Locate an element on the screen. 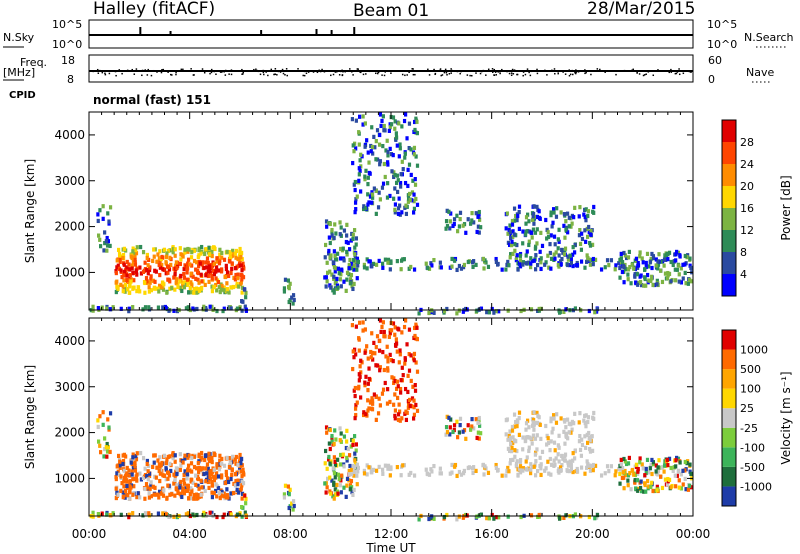  nave-label: Nave is located at coordinates (760, 72).